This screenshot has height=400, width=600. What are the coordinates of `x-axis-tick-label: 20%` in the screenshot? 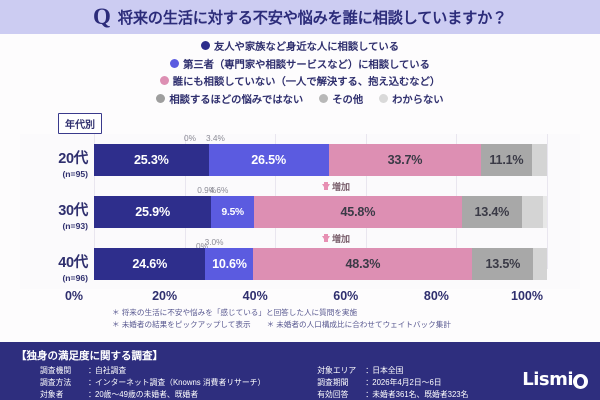 It's located at (165, 296).